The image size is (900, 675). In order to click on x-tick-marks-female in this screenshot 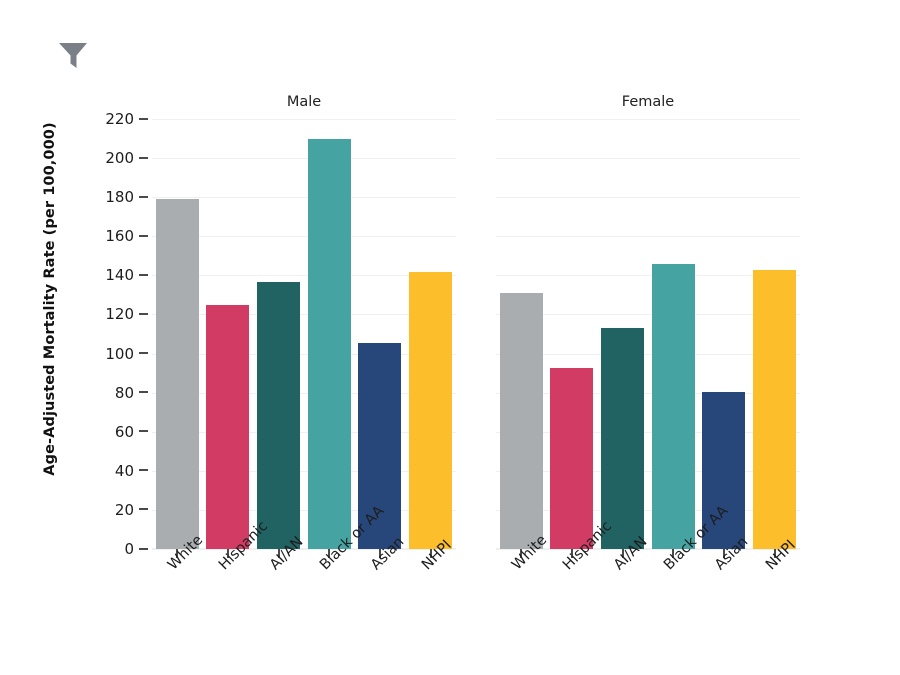, I will do `click(648, 554)`.